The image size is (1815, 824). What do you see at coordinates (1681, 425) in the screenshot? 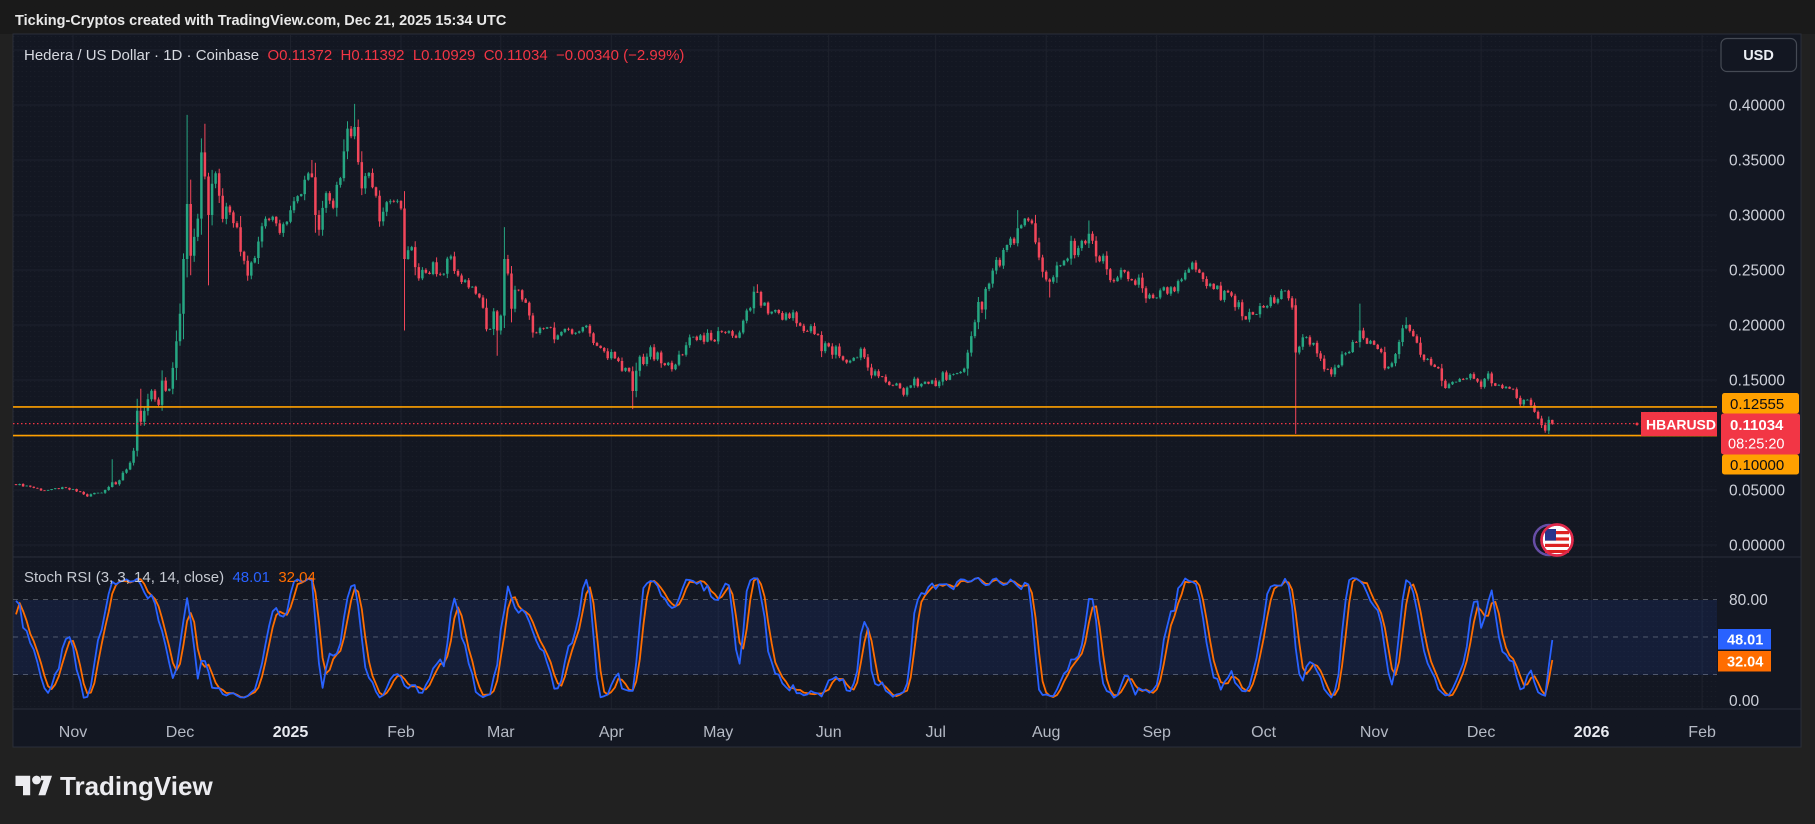
I see `svg-text: HBARUSD` at bounding box center [1681, 425].